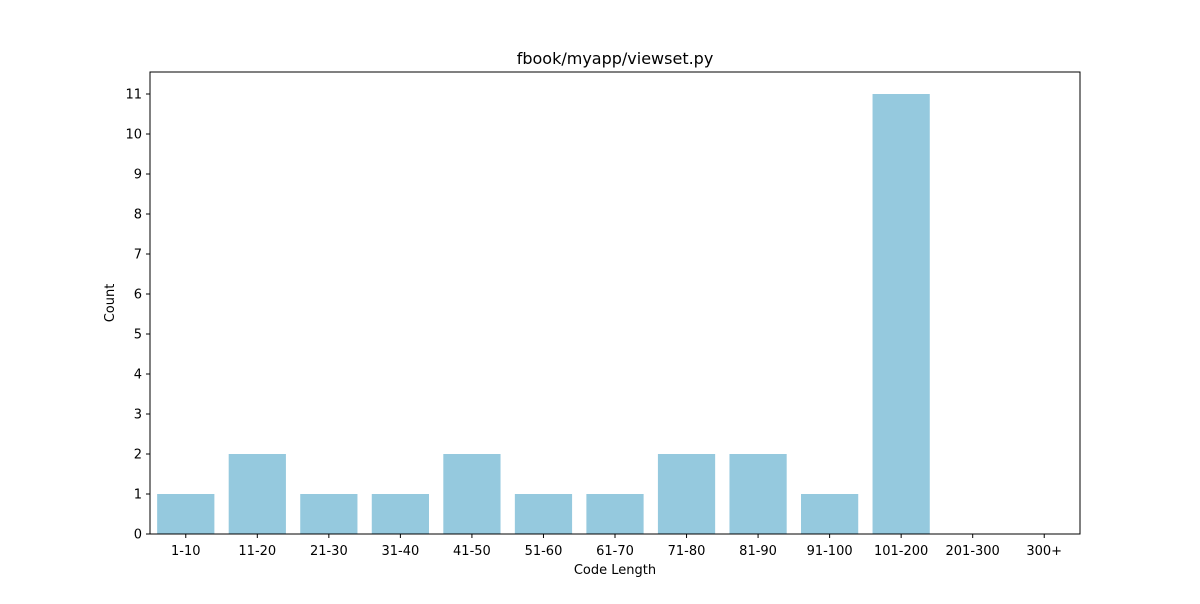 This screenshot has width=1200, height=604. I want to click on y-tick-label: 2, so click(138, 455).